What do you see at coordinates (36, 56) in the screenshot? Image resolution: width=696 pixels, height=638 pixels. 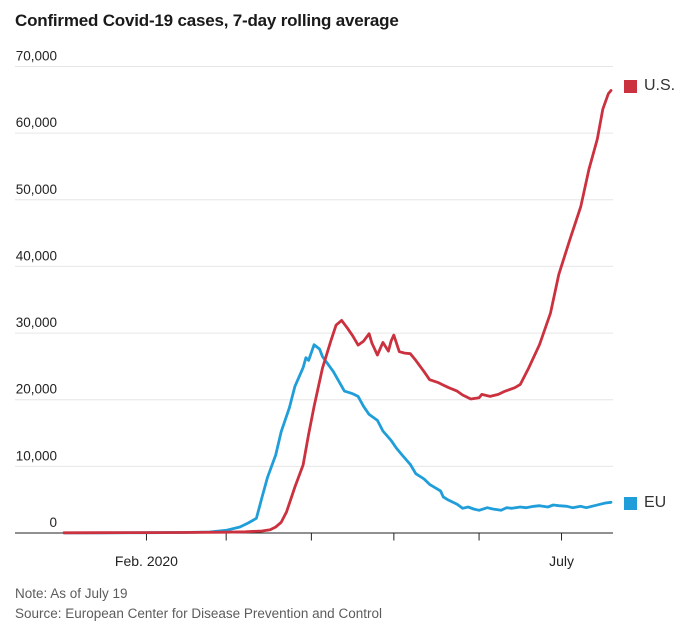 I see `y-tick-label: 70,000` at bounding box center [36, 56].